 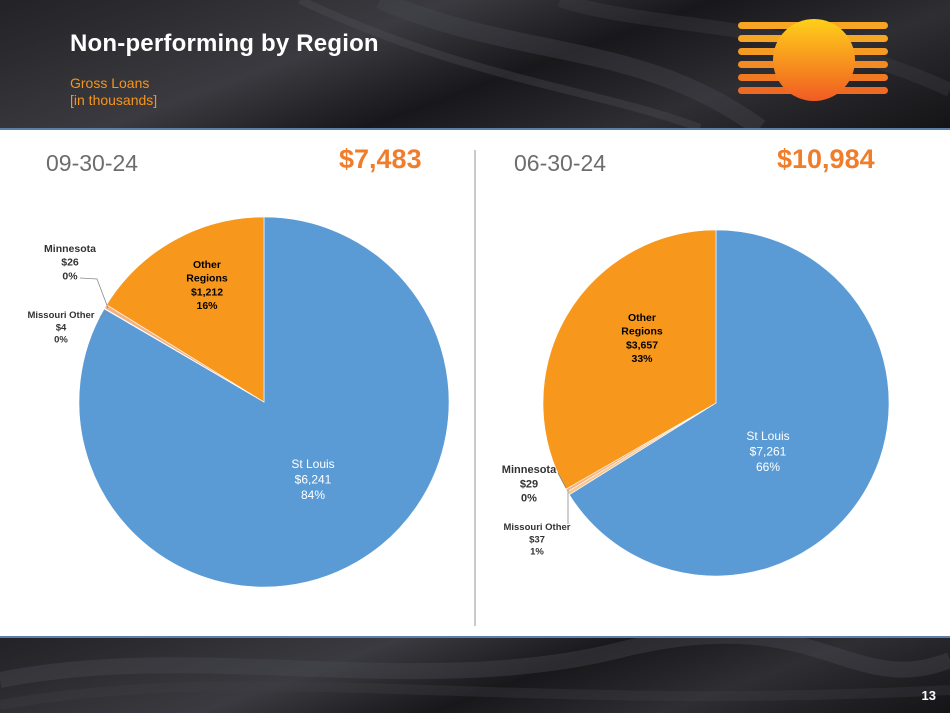 I want to click on data-label-text: 84%, so click(x=313, y=495).